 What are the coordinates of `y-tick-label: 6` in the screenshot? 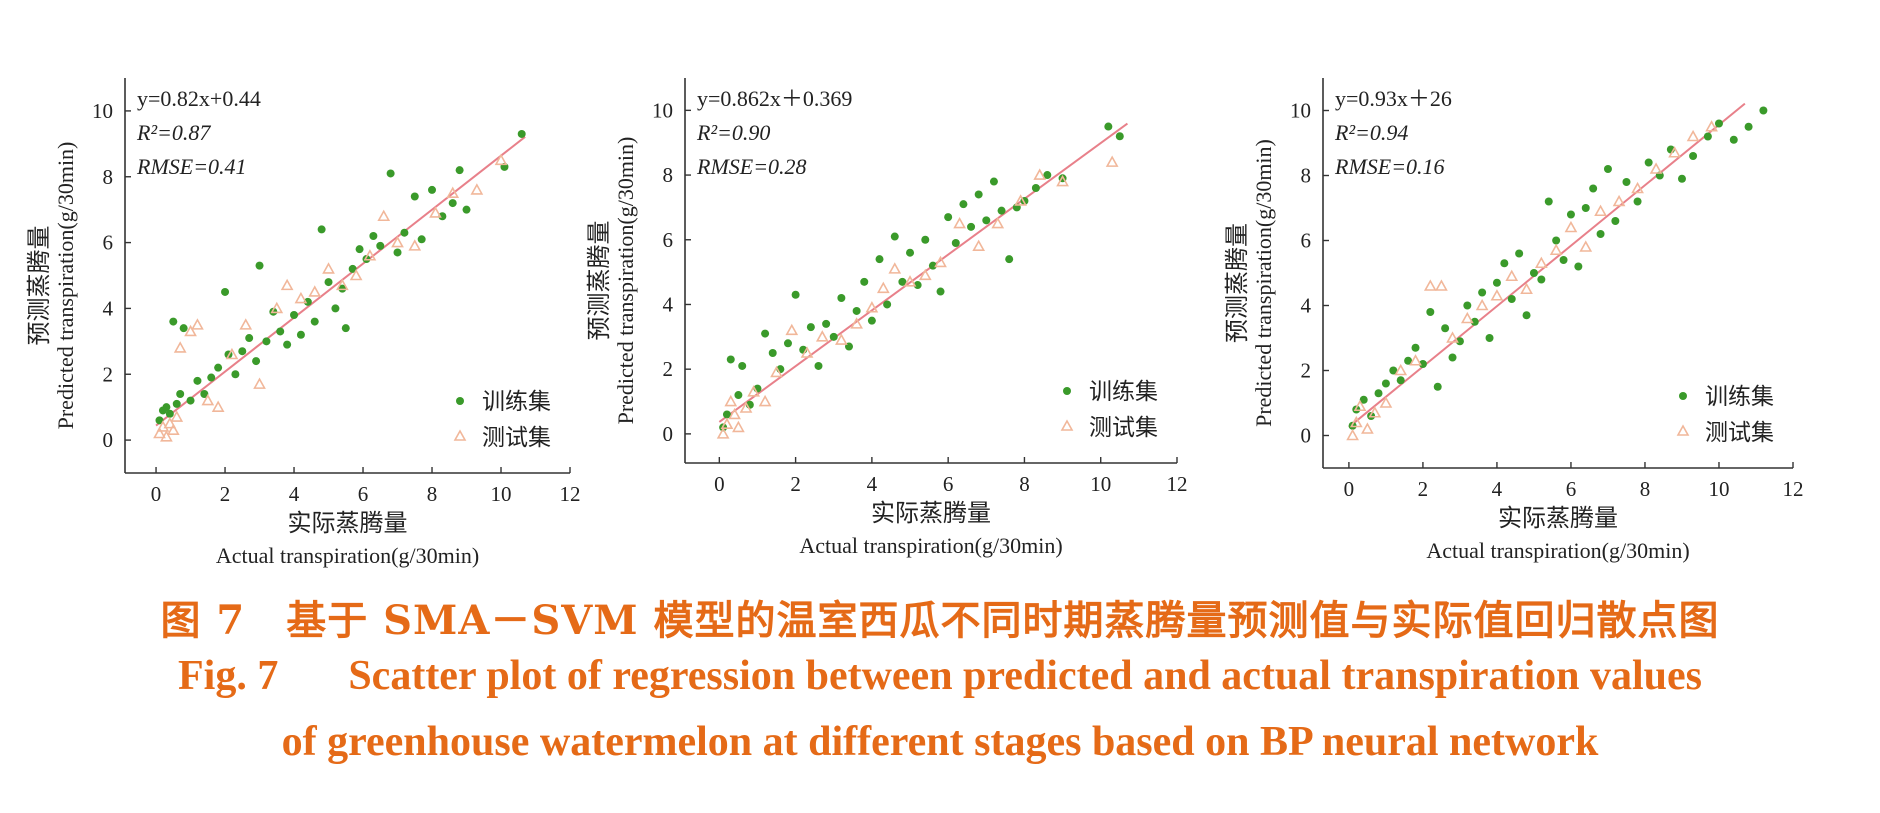 It's located at (108, 243).